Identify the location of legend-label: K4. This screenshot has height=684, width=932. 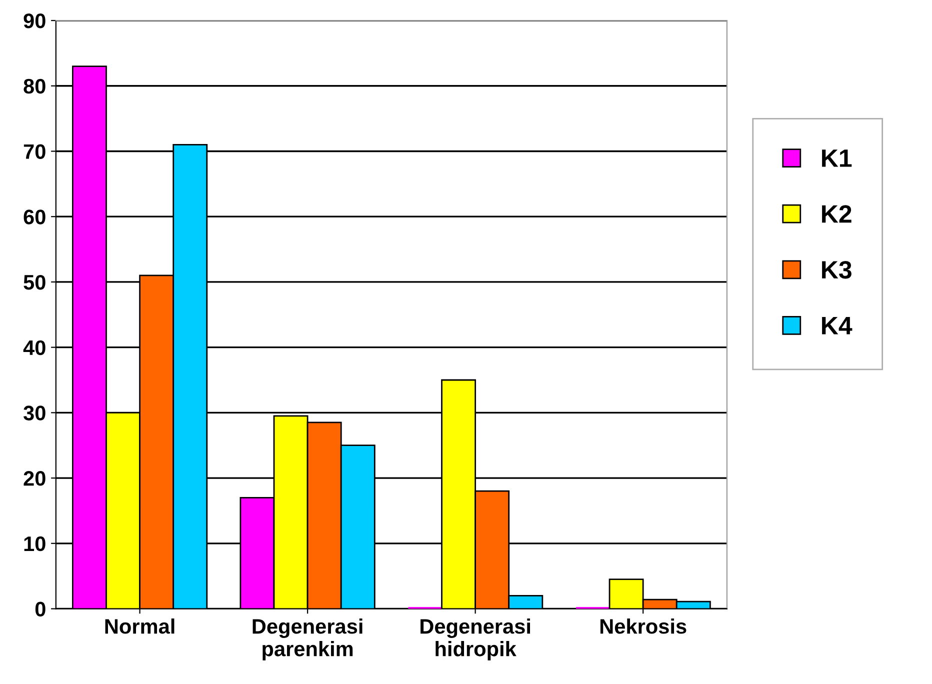
(837, 325).